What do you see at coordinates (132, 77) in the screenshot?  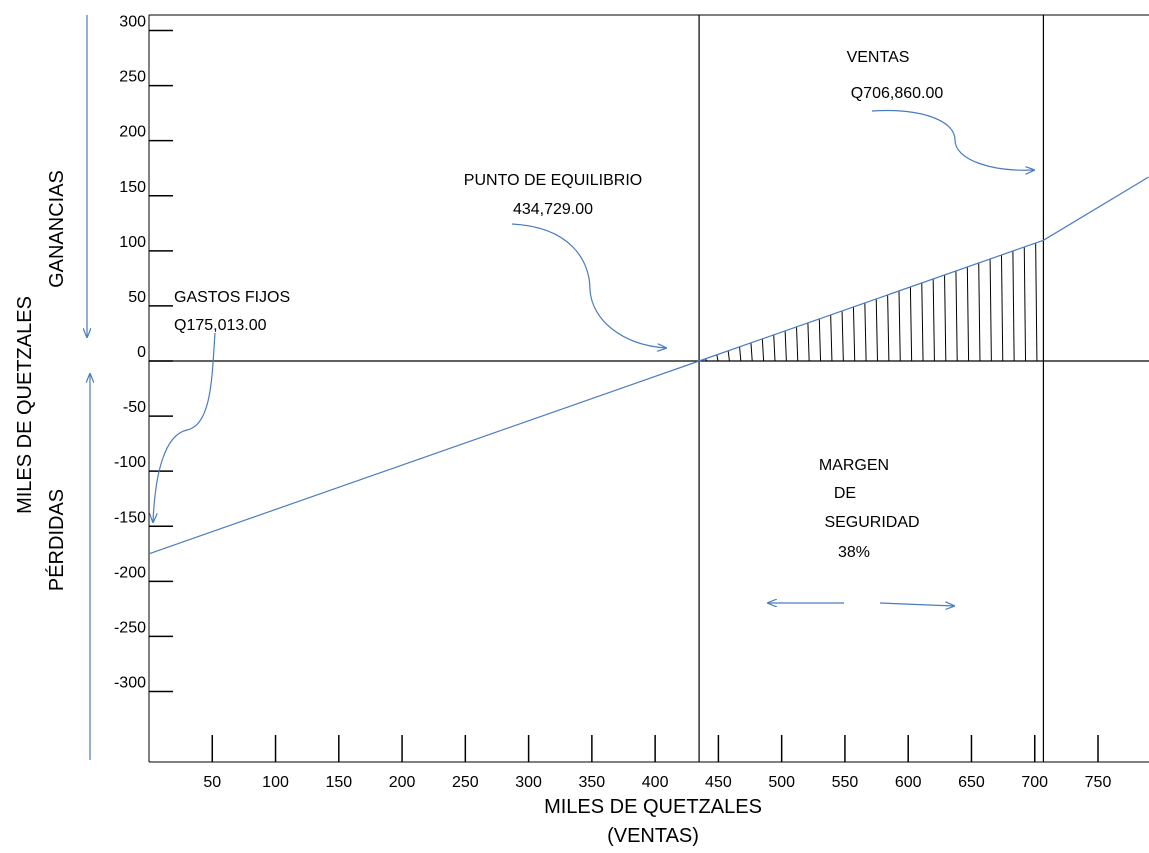 I see `y-tick-label: 250` at bounding box center [132, 77].